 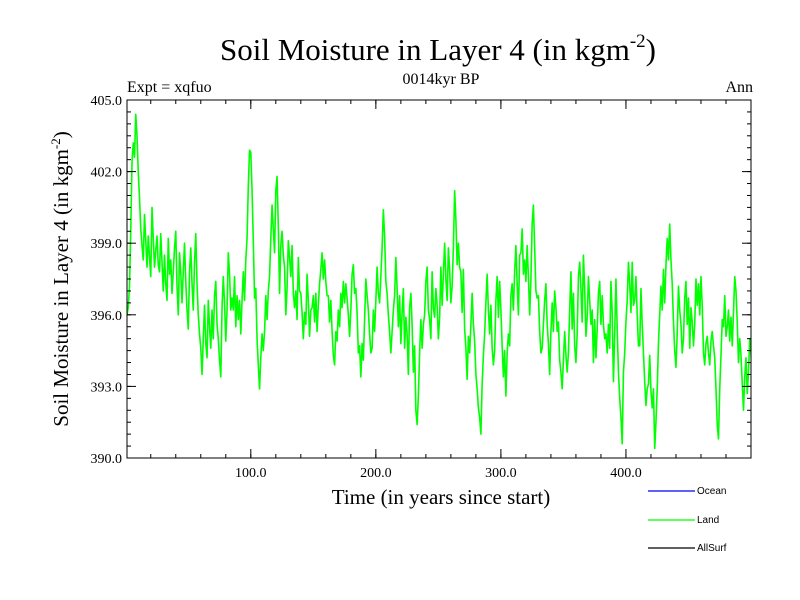 I want to click on legend-label-allsurf: AllSurf, so click(x=712, y=548).